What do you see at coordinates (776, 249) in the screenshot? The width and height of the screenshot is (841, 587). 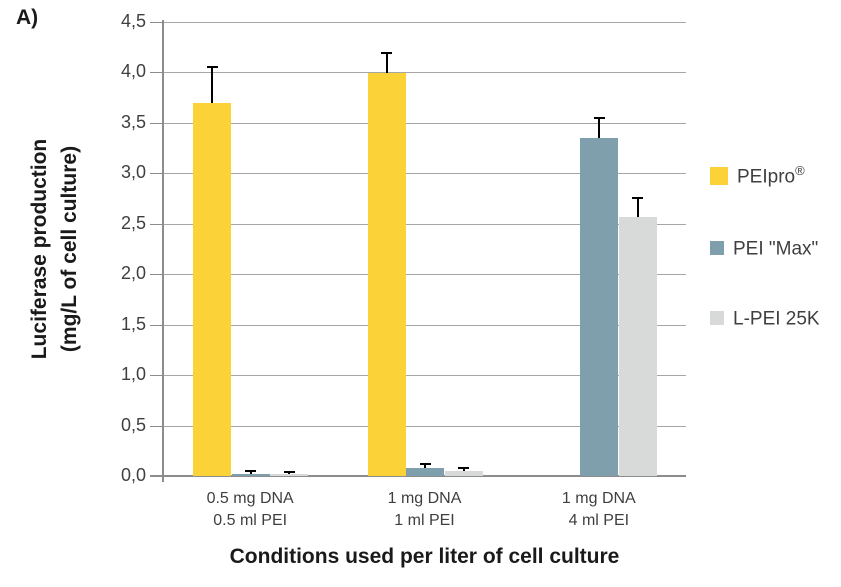 I see `legend-label-pei-max: PEI "Max"` at bounding box center [776, 249].